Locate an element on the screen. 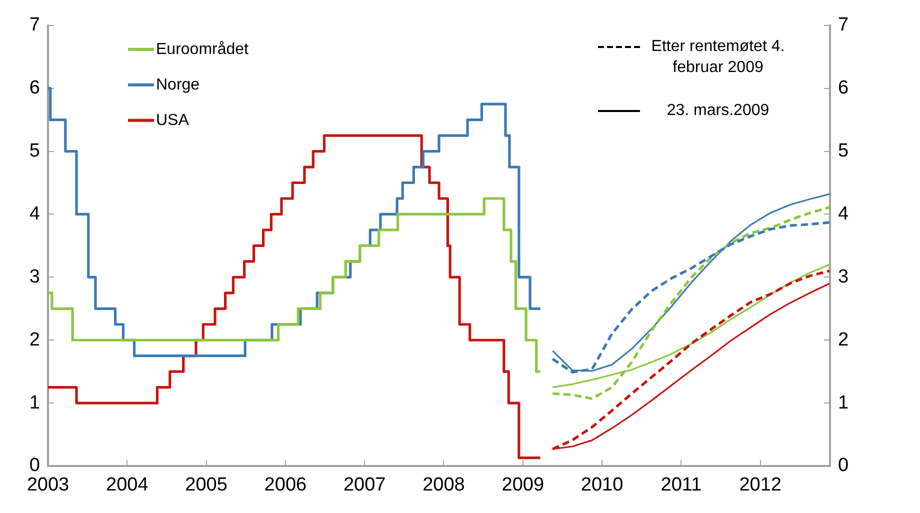 The image size is (920, 513). y2-tick-label: 0 is located at coordinates (843, 465).